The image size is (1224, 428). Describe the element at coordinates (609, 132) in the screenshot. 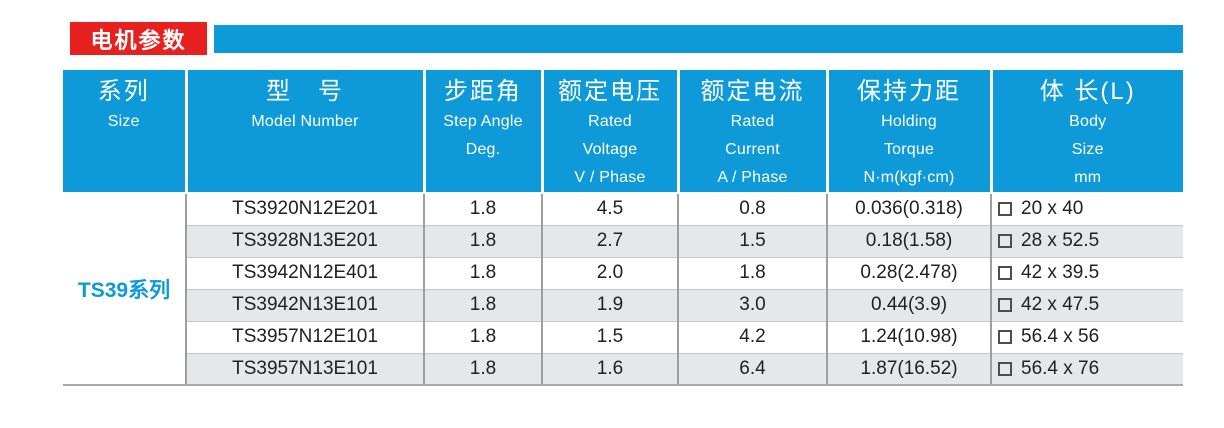

I see `column-header-voltage: 额定电压 Rated Voltage V / Phase` at that location.